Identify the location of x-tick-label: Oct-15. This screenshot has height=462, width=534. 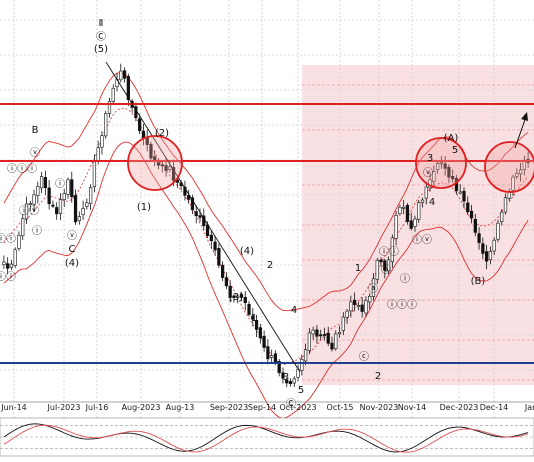
(340, 407).